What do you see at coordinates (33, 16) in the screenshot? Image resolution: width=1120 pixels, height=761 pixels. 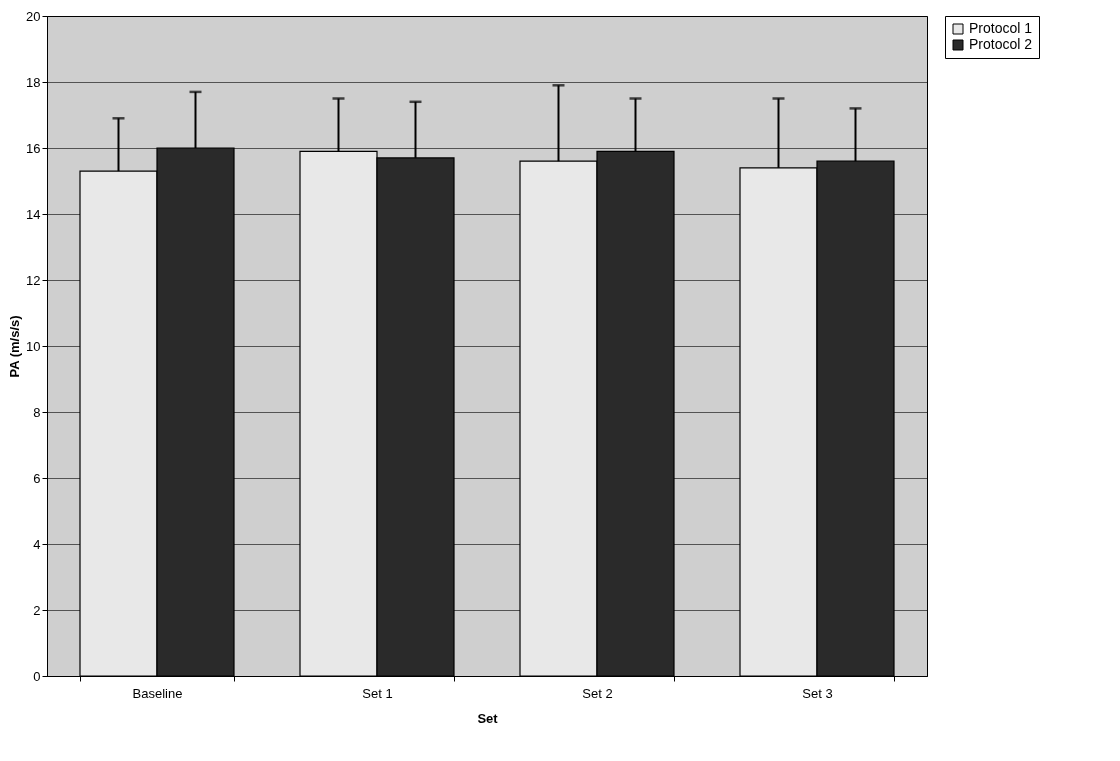 I see `y-tick-label: 20` at bounding box center [33, 16].